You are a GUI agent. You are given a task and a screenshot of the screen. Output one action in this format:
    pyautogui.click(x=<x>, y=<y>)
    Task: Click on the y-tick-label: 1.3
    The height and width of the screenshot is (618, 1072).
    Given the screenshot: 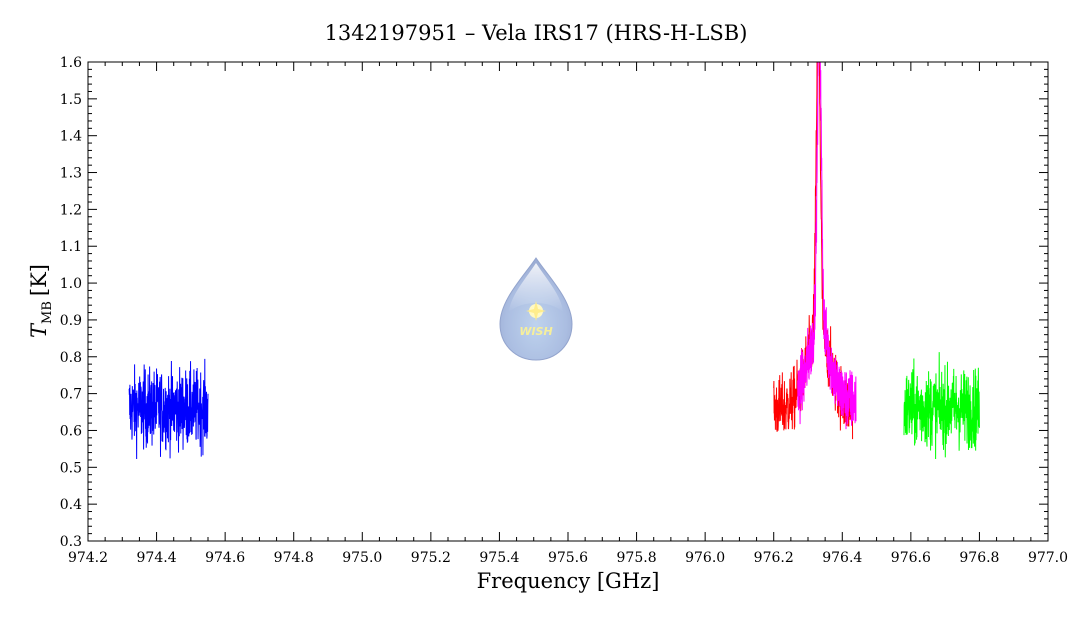 What is the action you would take?
    pyautogui.click(x=71, y=174)
    